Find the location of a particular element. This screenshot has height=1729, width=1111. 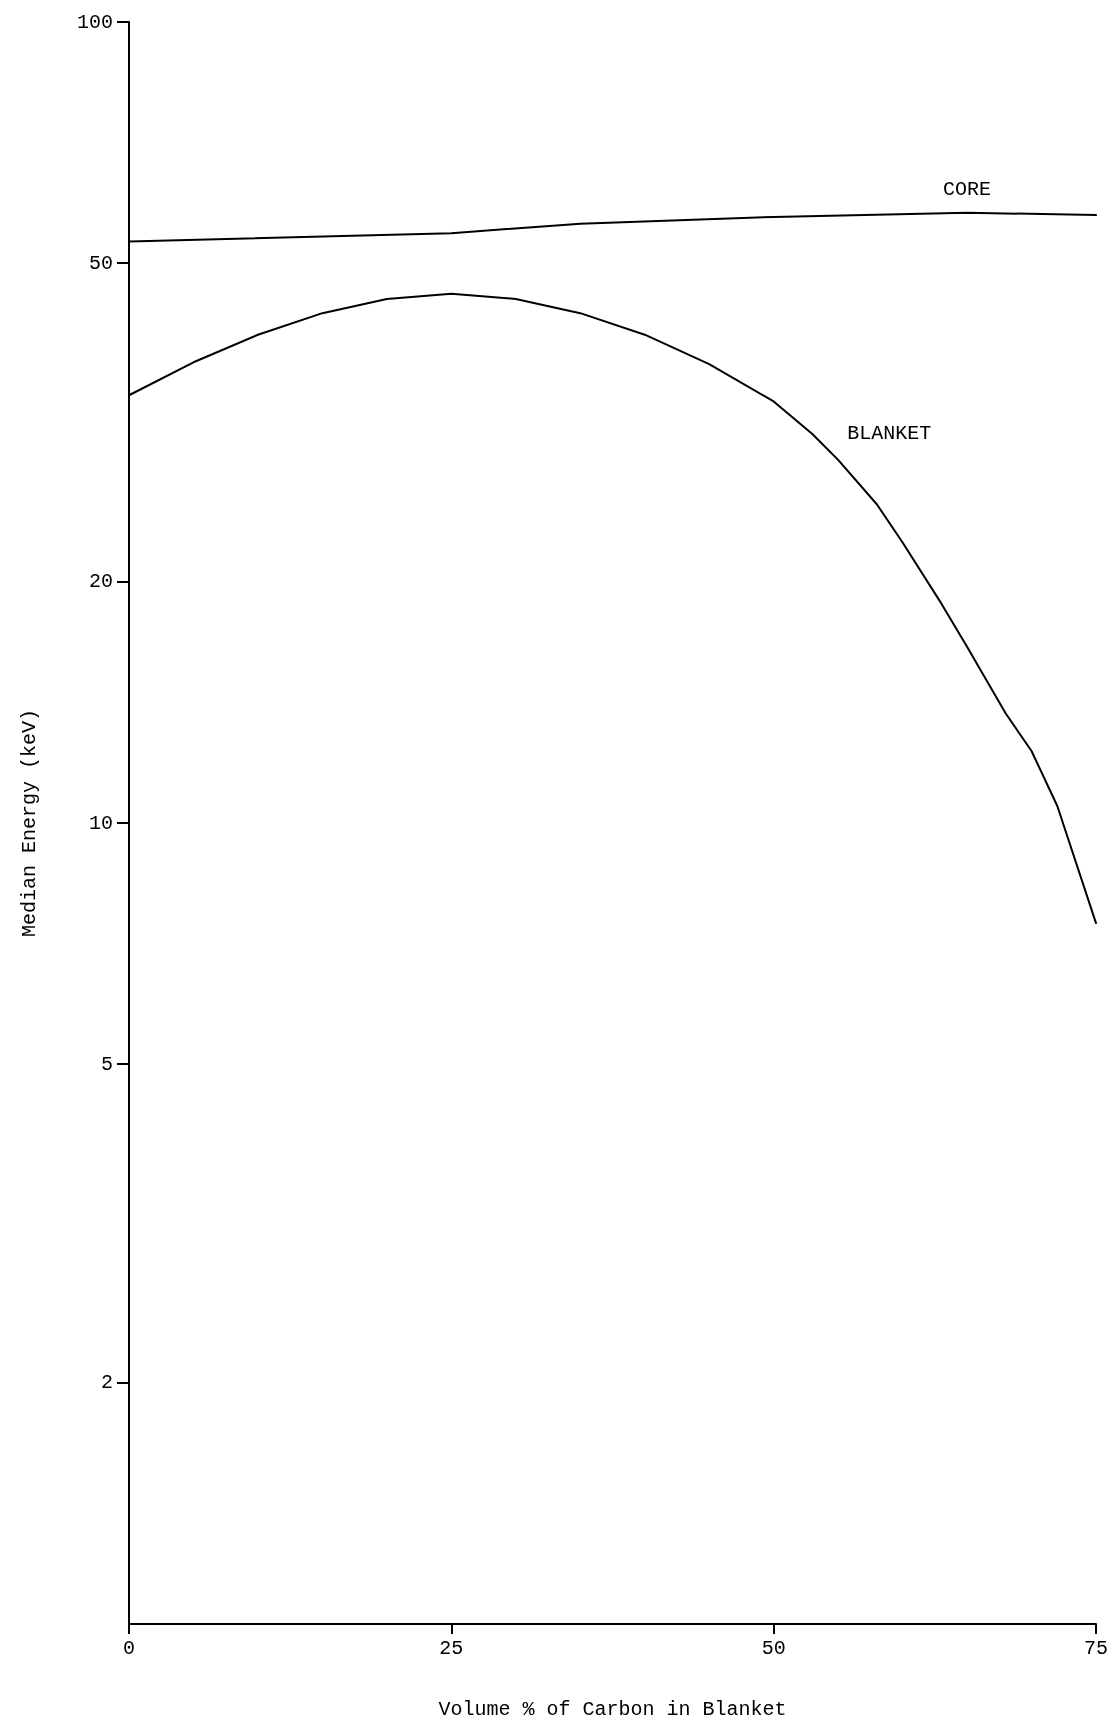

series-label: CORE is located at coordinates (967, 190).